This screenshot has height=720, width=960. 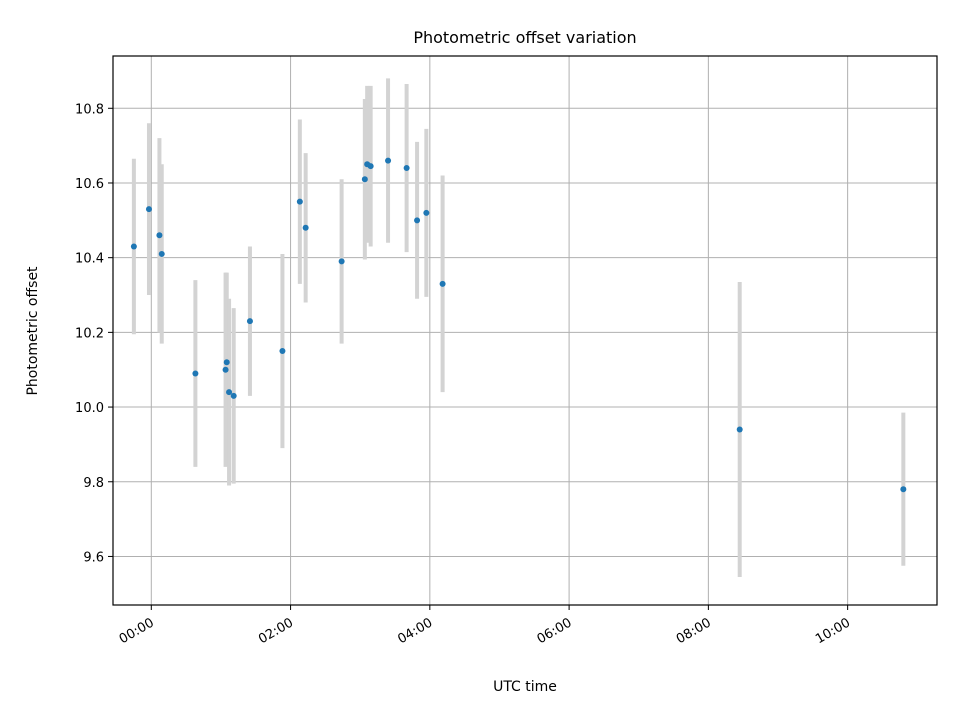 I want to click on y-tick-label: 10.2, so click(x=89, y=333).